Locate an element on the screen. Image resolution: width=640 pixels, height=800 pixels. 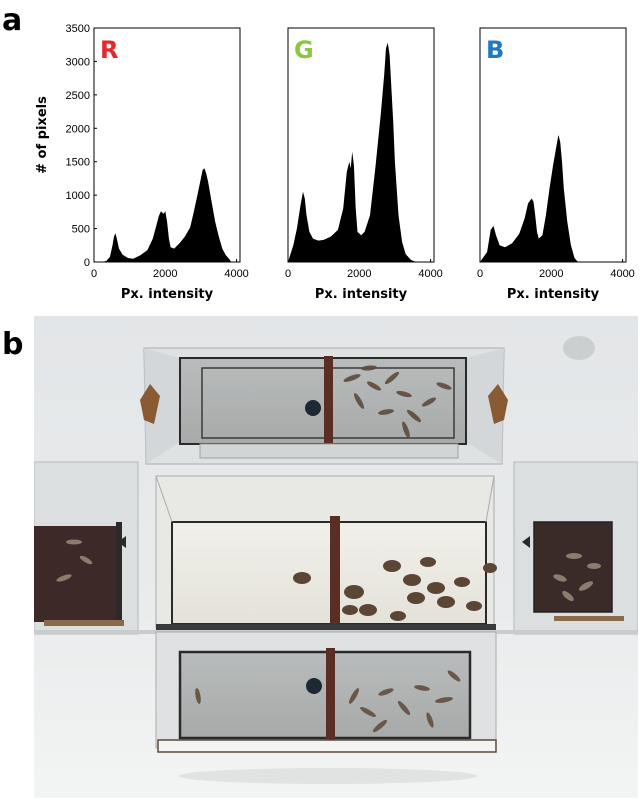
panel-b-label: b is located at coordinates (13, 344).